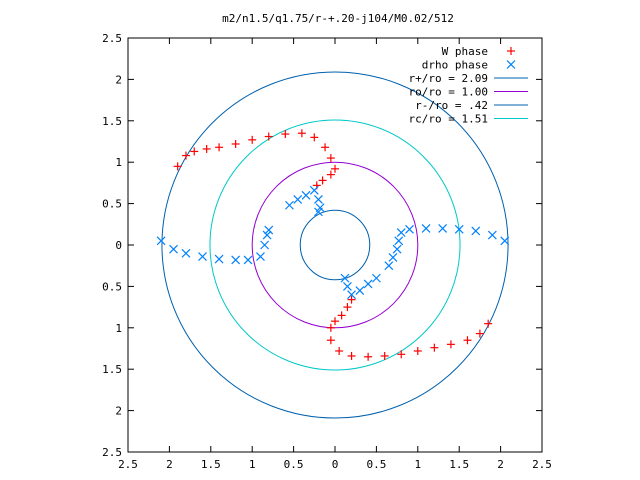  Describe the element at coordinates (448, 92) in the screenshot. I see `legend-label: ro/ro = 1.00` at that location.